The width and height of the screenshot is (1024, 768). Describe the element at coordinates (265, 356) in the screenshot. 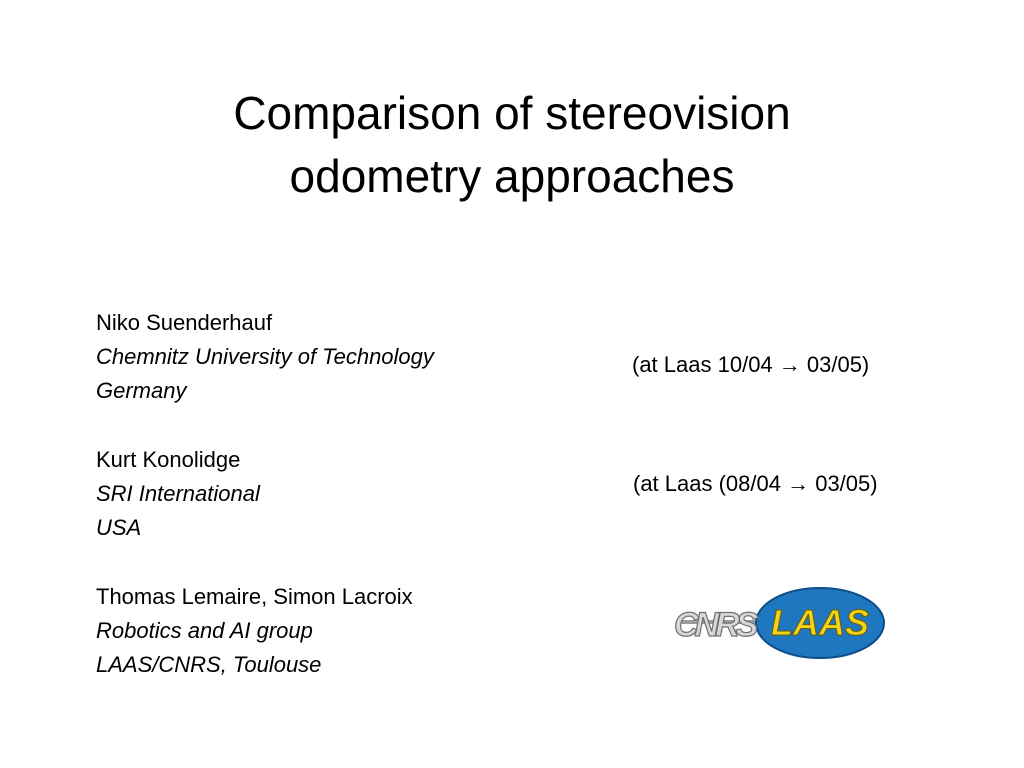

I see `author-affiliation: Chemnitz University of Technology` at that location.